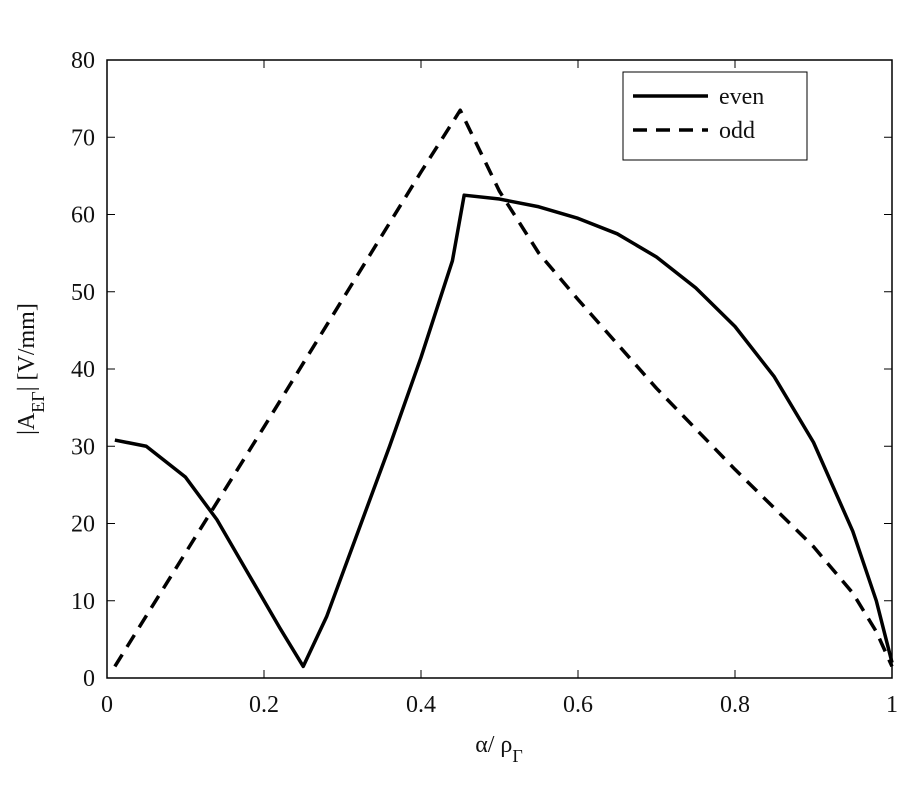 The height and width of the screenshot is (800, 900). I want to click on y-tick-label: 40, so click(83, 370).